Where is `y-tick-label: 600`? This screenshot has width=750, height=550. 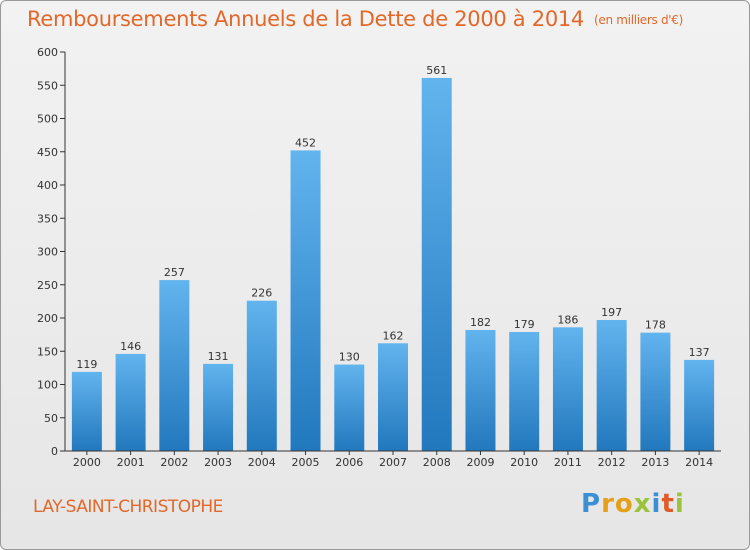
y-tick-label: 600 is located at coordinates (47, 52).